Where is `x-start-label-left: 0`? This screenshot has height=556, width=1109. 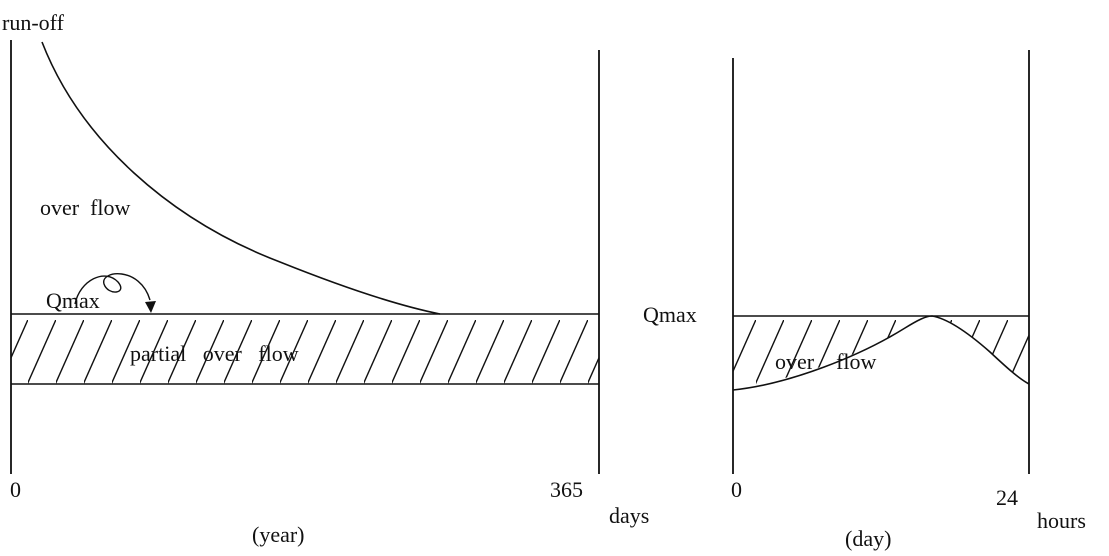
x-start-label-left: 0 is located at coordinates (15, 489).